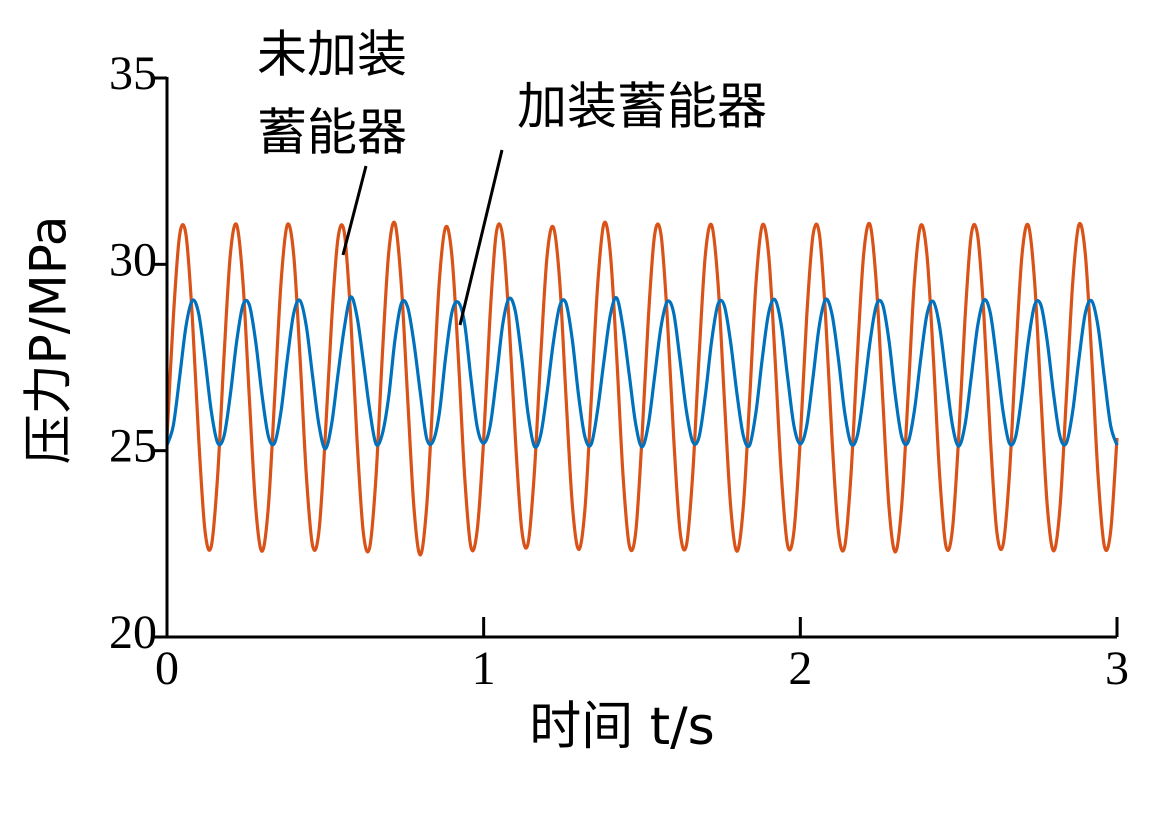  What do you see at coordinates (167, 668) in the screenshot?
I see `x-tick-label: 0` at bounding box center [167, 668].